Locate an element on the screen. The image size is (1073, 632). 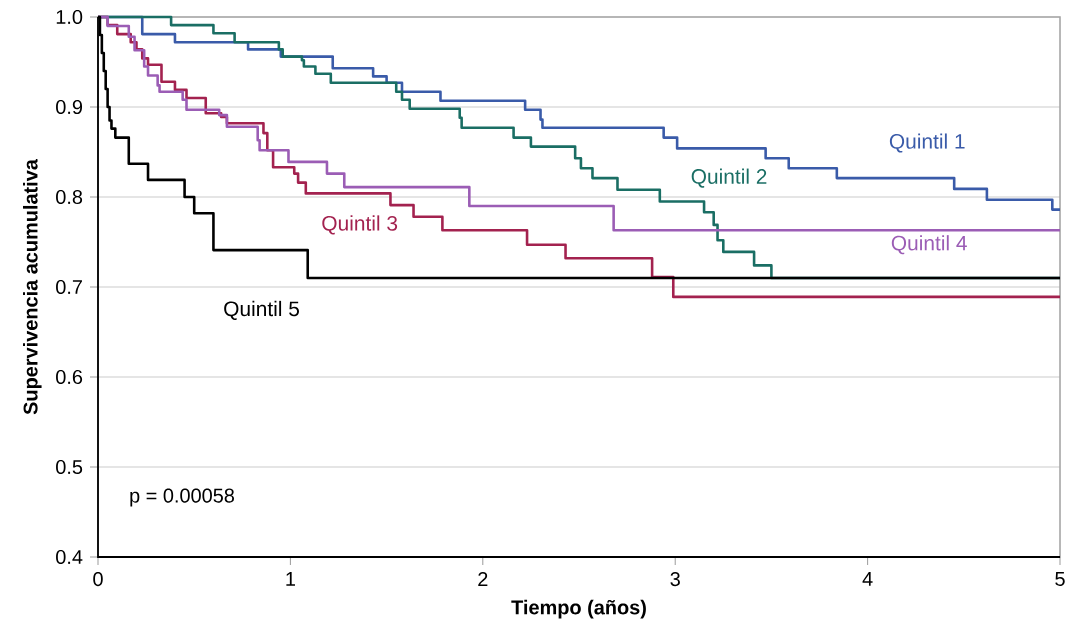
x-tick-label: 1 is located at coordinates (290, 579).